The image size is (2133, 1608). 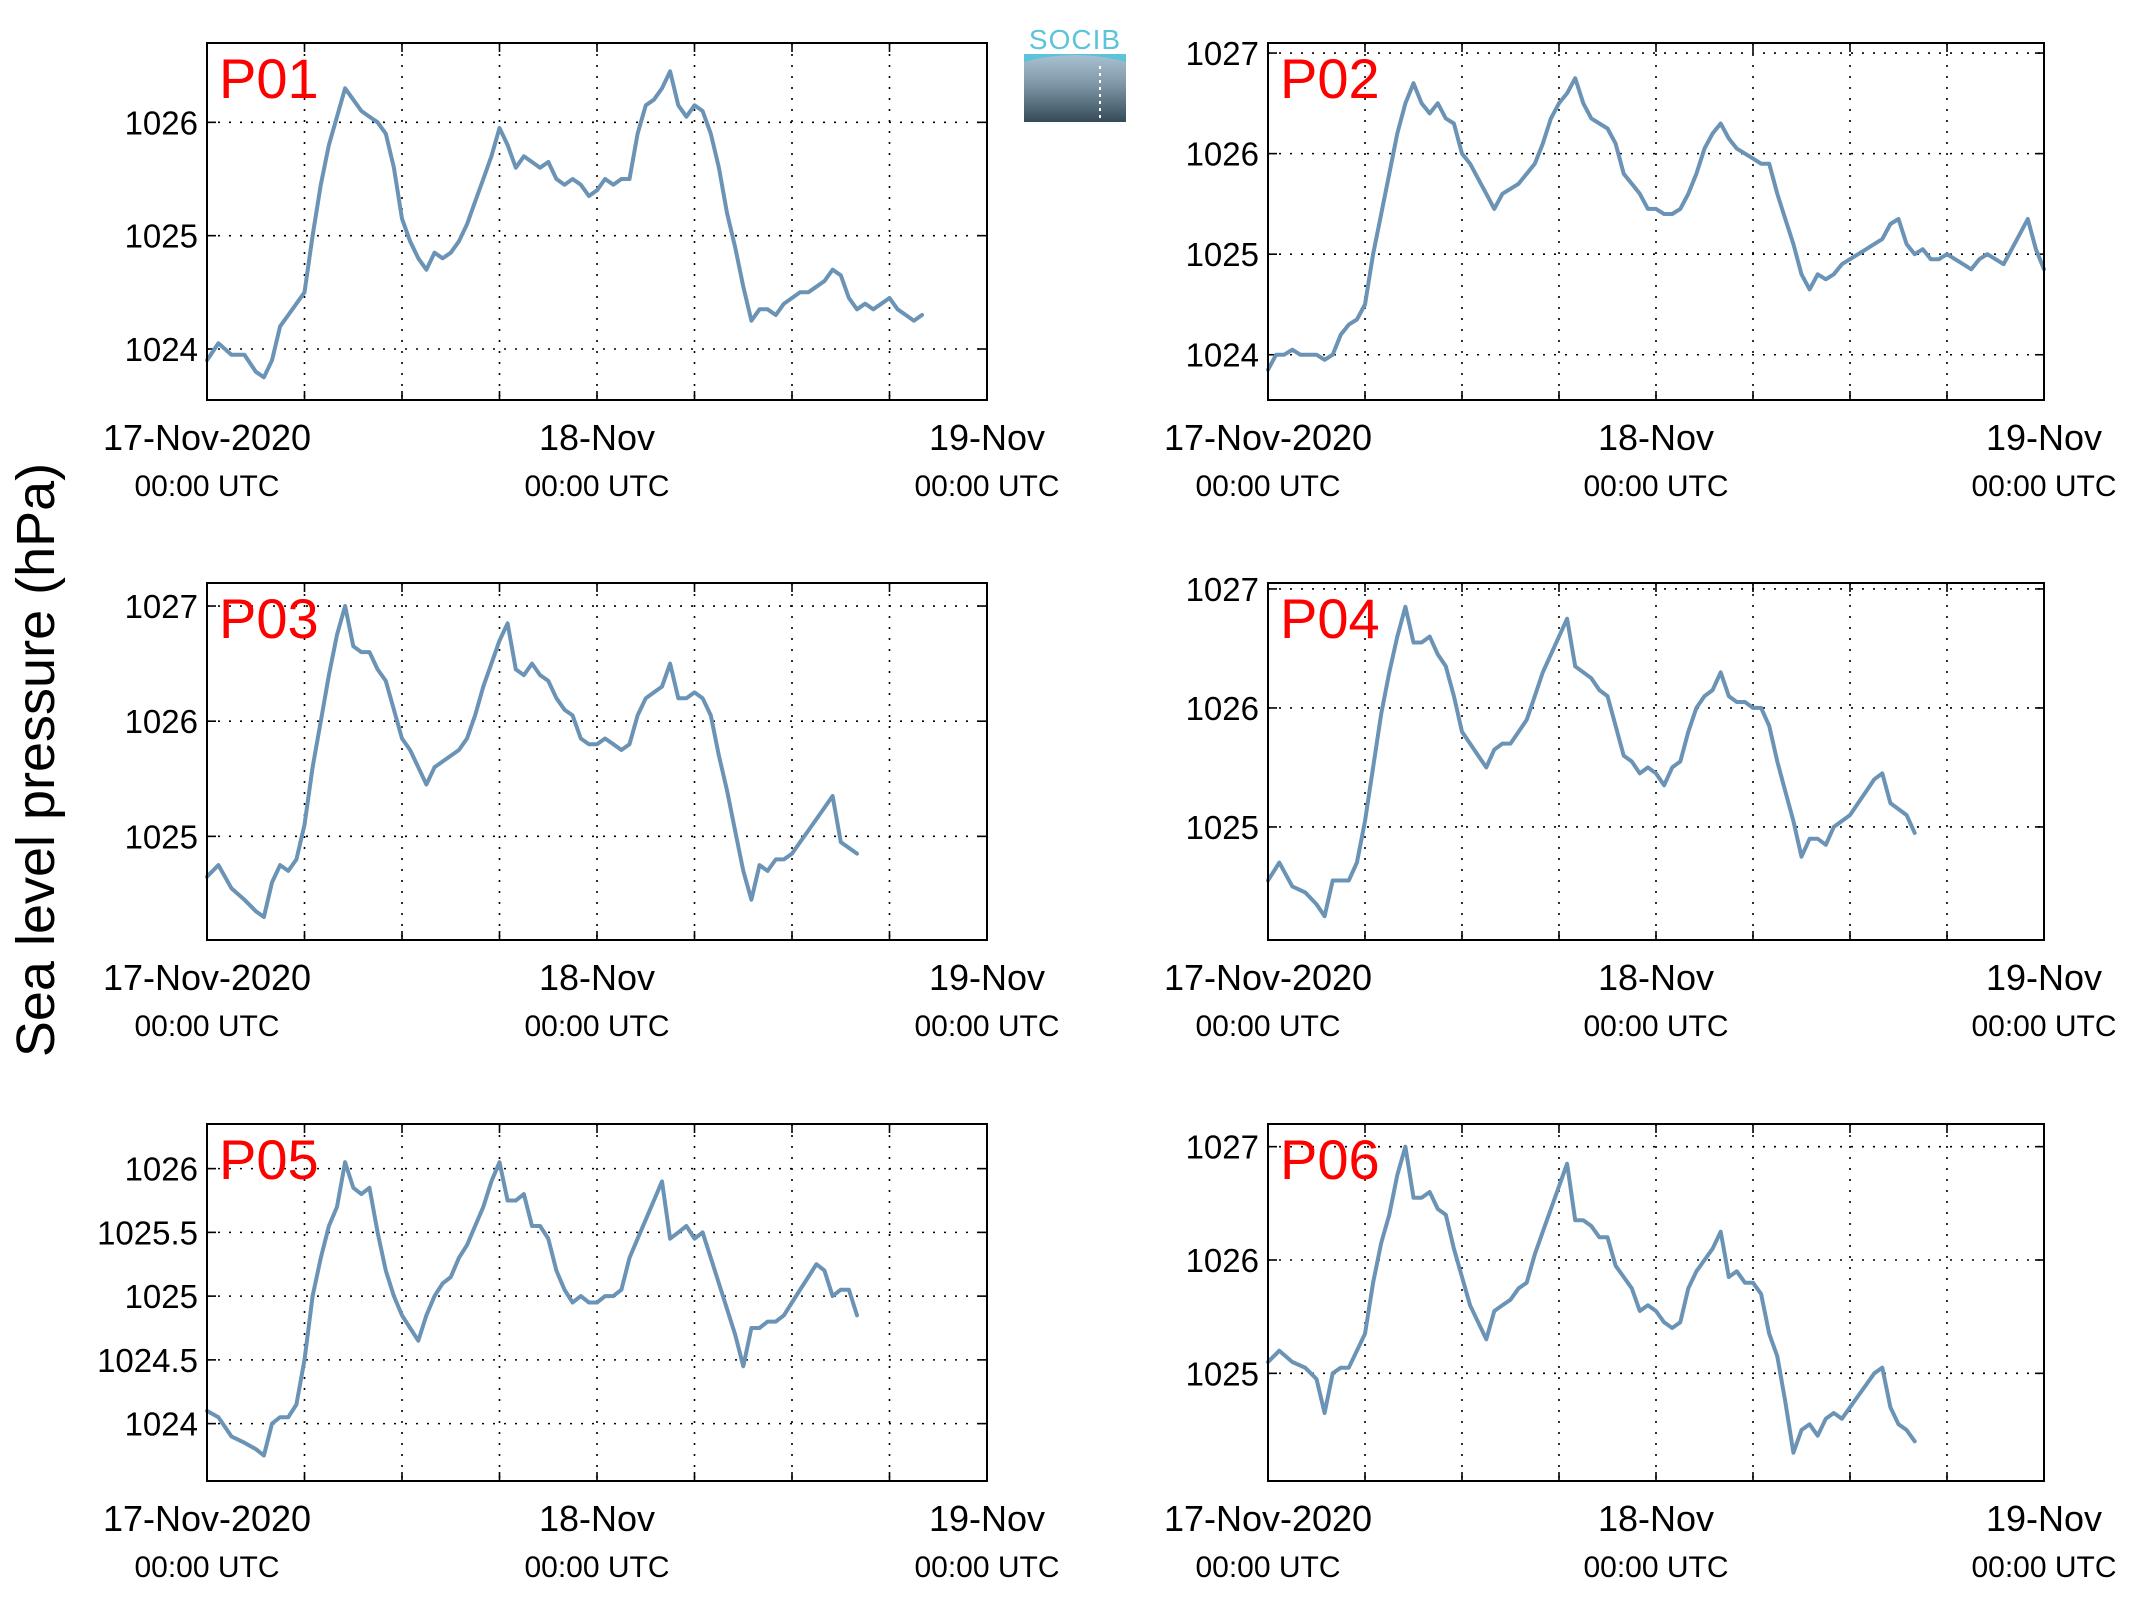 What do you see at coordinates (269, 78) in the screenshot?
I see `panel-label: P01` at bounding box center [269, 78].